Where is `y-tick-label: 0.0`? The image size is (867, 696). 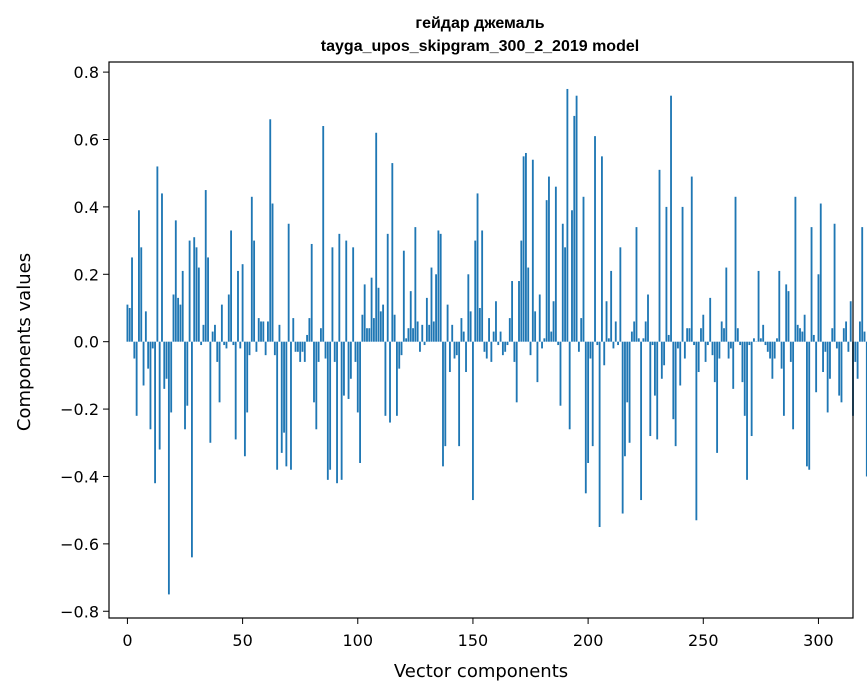
y-tick-label: 0.0 is located at coordinates (86, 342).